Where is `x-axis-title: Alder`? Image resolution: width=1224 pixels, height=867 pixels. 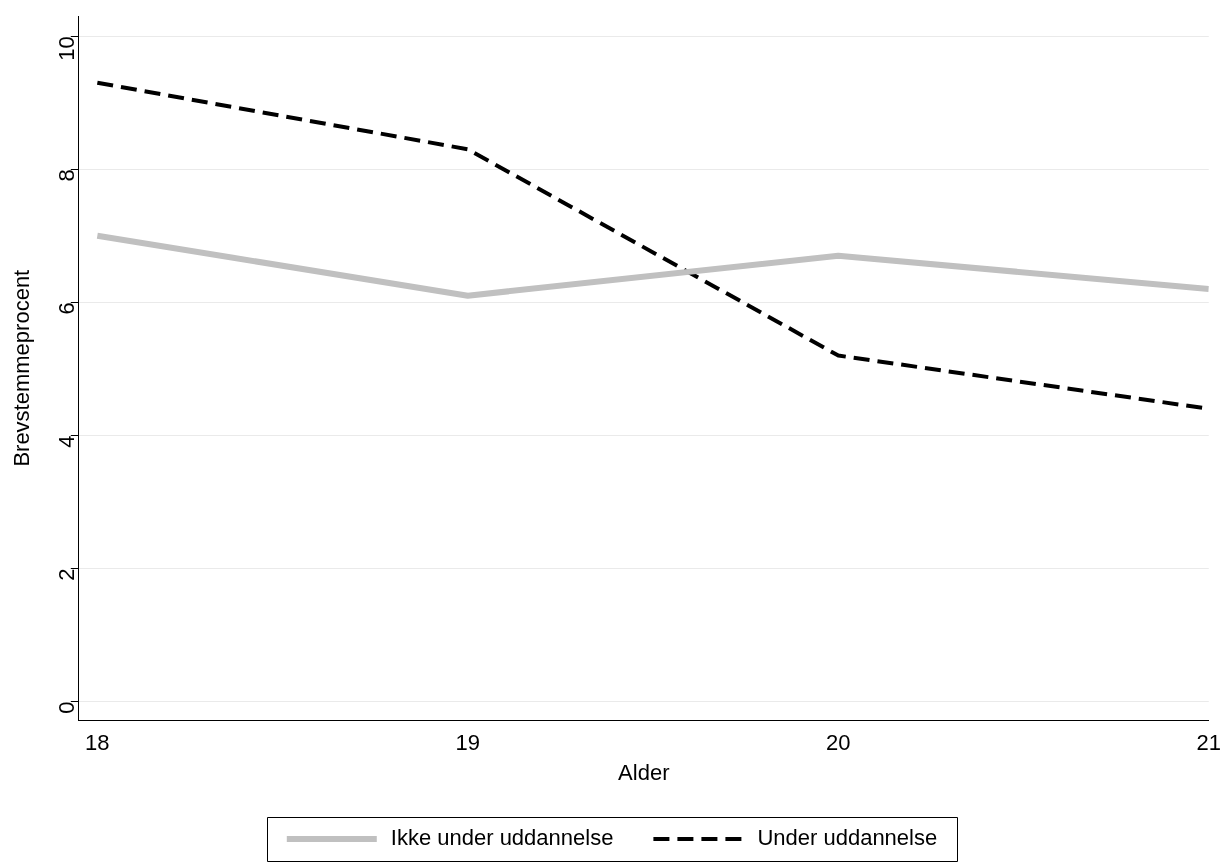
x-axis-title: Alder is located at coordinates (644, 772).